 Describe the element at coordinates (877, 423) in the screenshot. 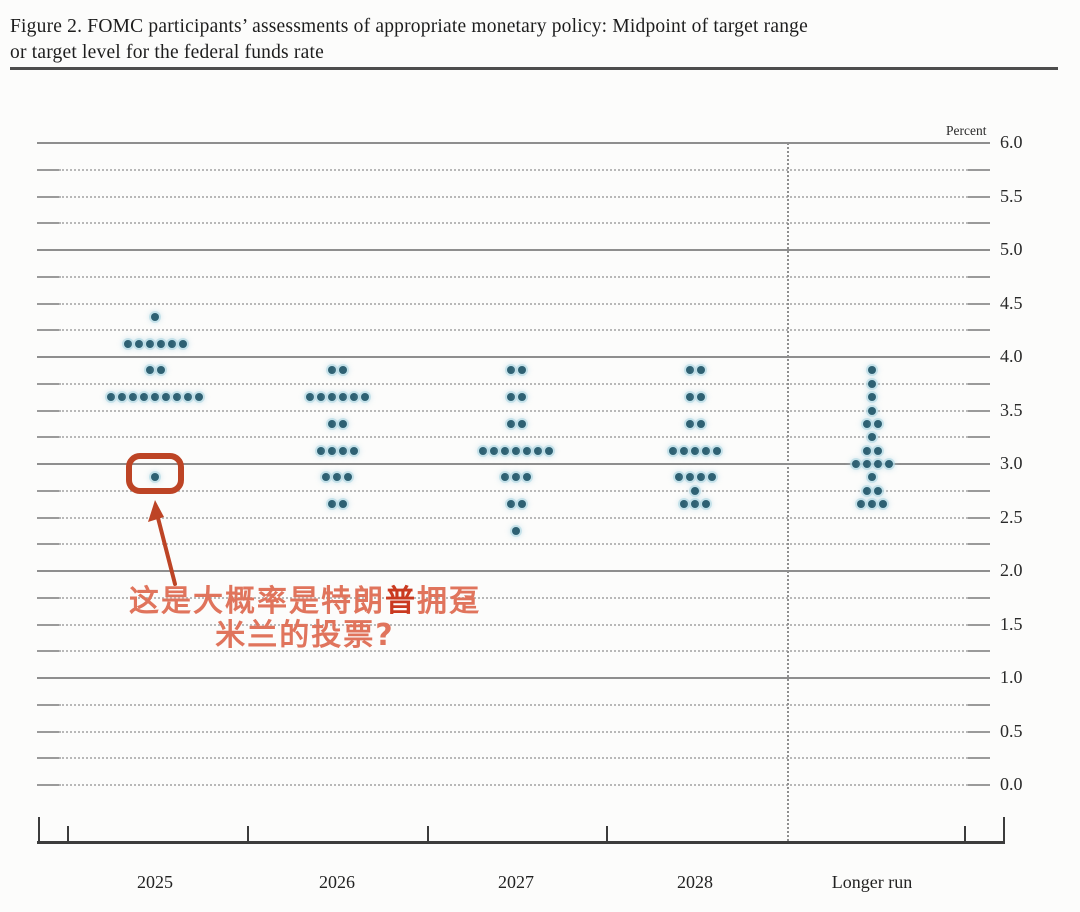

I see `dot-longer-run-3.375` at that location.